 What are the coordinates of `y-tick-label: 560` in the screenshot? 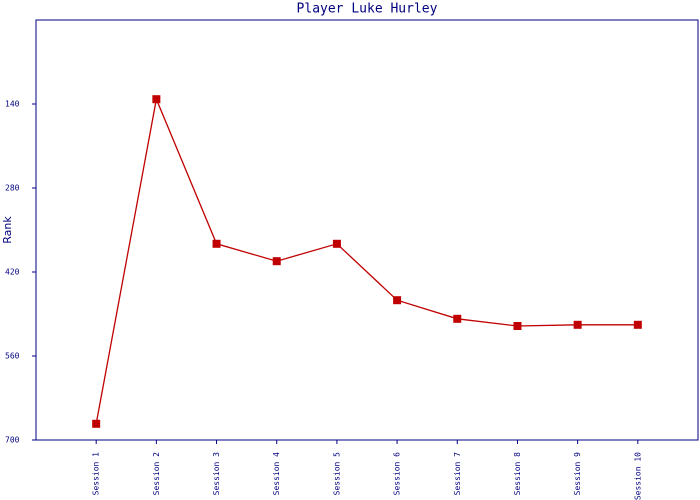 It's located at (12, 356).